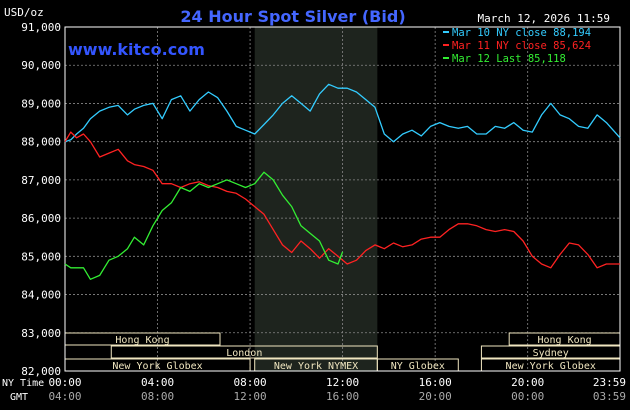 This screenshot has height=410, width=630. What do you see at coordinates (521, 33) in the screenshot?
I see `legend-entry: Mar 10 NY close 88,194` at bounding box center [521, 33].